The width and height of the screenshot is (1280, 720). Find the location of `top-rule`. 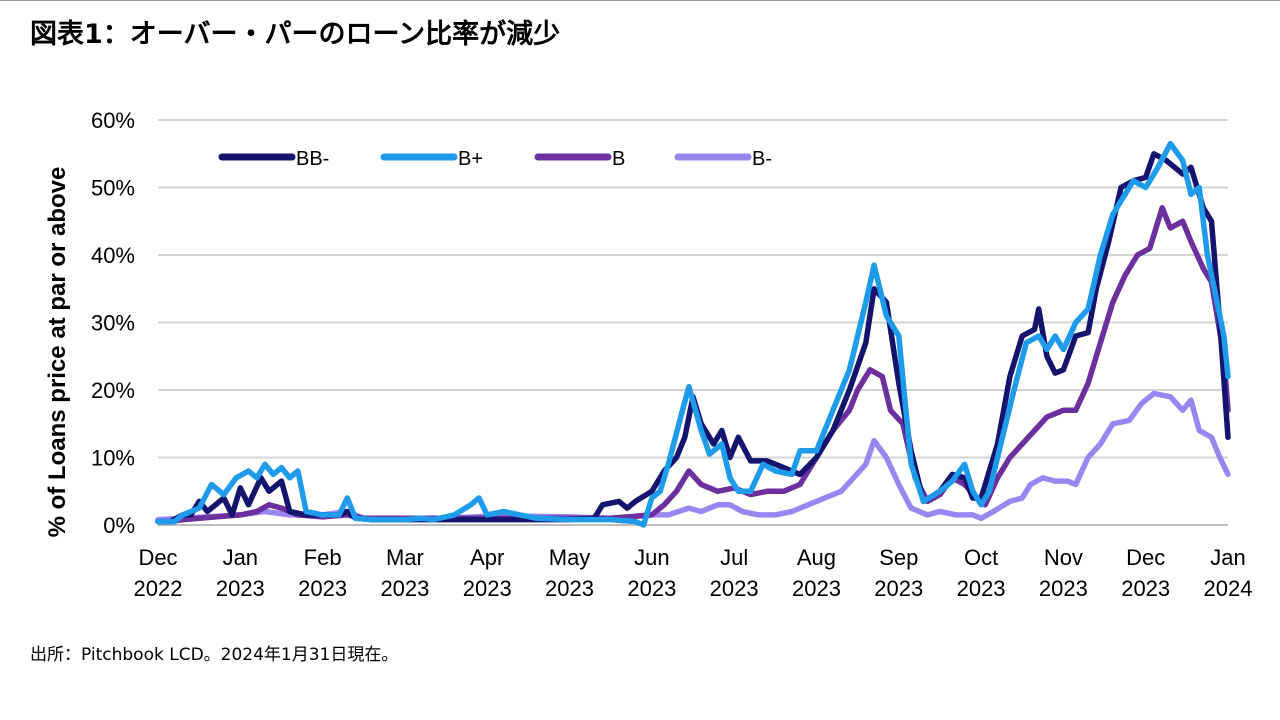

top-rule is located at coordinates (640, 0).